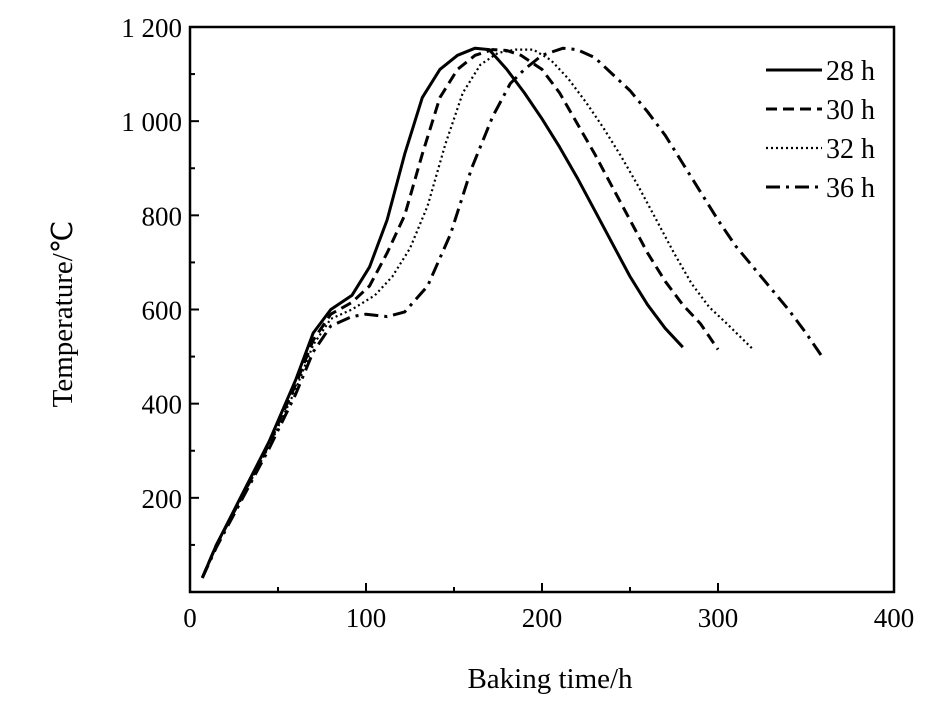 This screenshot has height=706, width=934. I want to click on x-tick-label: 0, so click(190, 618).